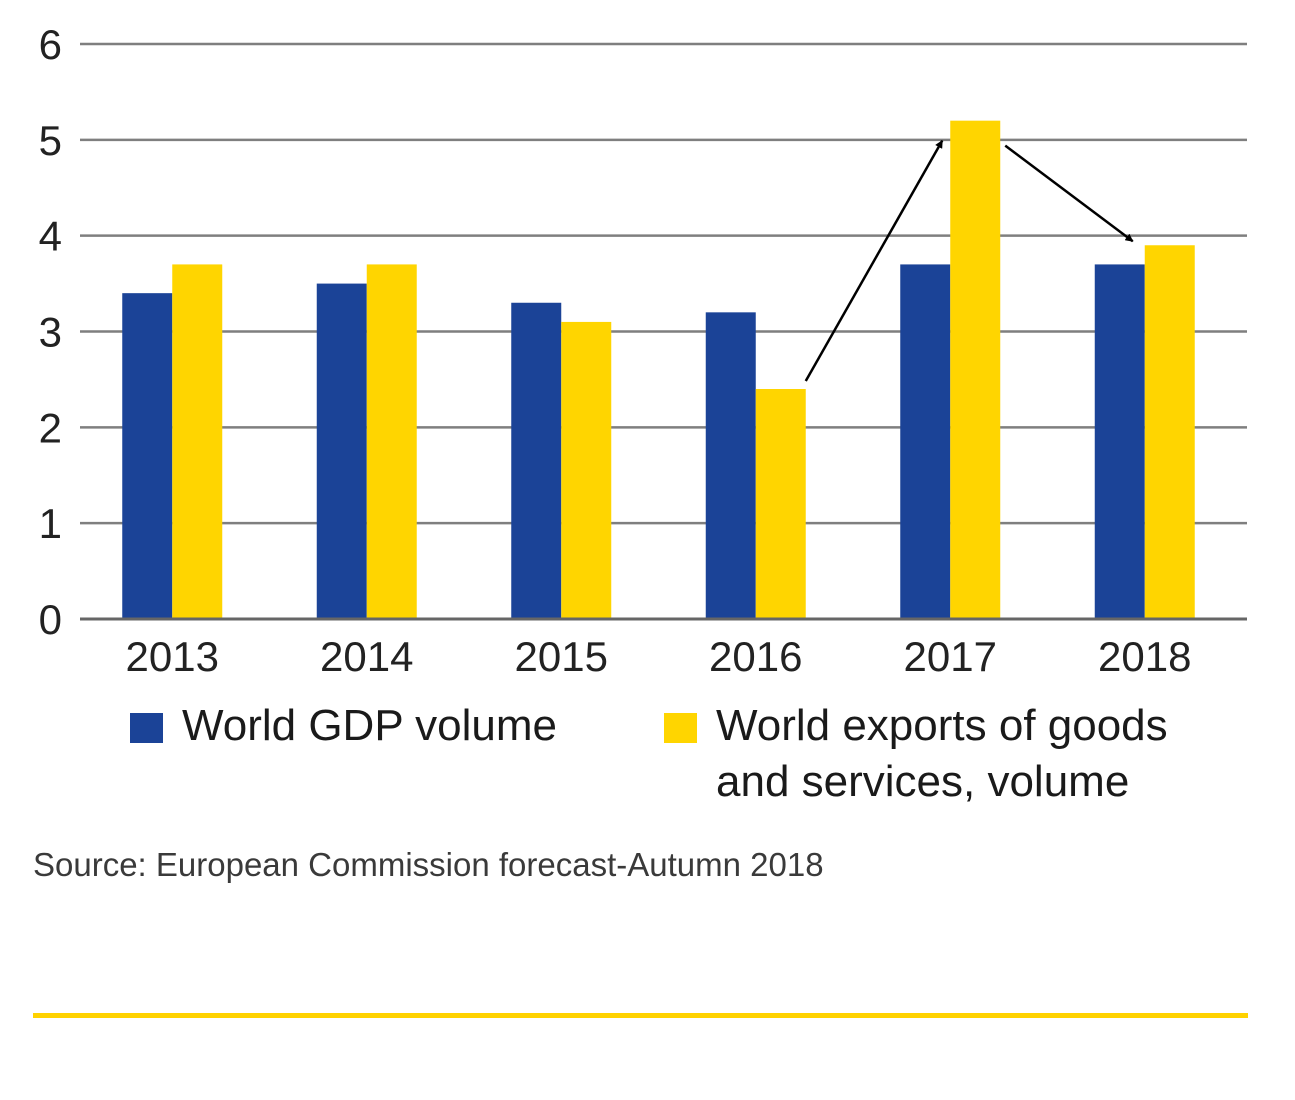 The image size is (1295, 1100). Describe the element at coordinates (923, 781) in the screenshot. I see `legend-label-exports-line2: and services, volume` at that location.